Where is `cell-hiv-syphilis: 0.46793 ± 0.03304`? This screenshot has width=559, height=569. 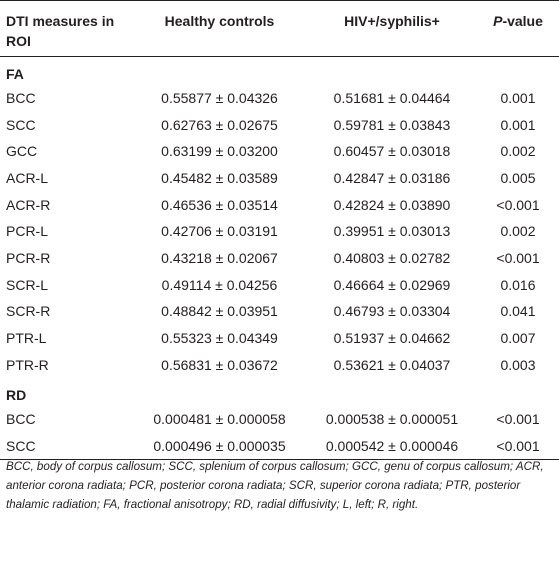
cell-hiv-syphilis: 0.46793 ± 0.03304 is located at coordinates (392, 311).